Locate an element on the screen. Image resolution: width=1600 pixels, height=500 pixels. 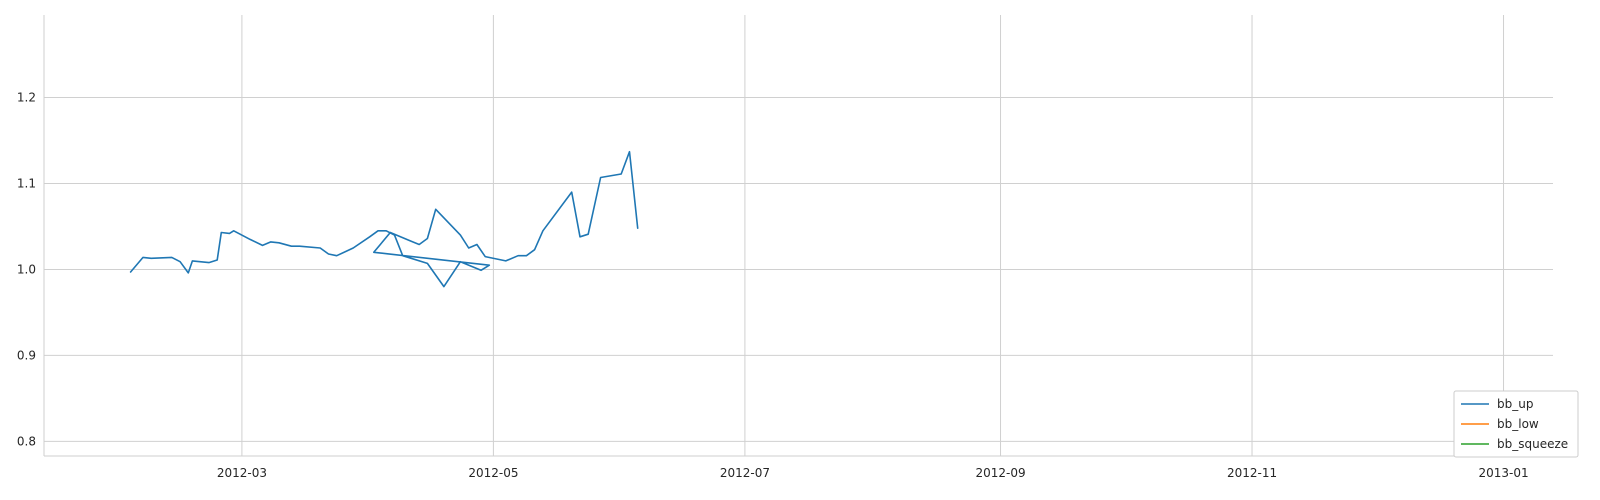
legend-label-bb-up: bb_up is located at coordinates (1515, 404).